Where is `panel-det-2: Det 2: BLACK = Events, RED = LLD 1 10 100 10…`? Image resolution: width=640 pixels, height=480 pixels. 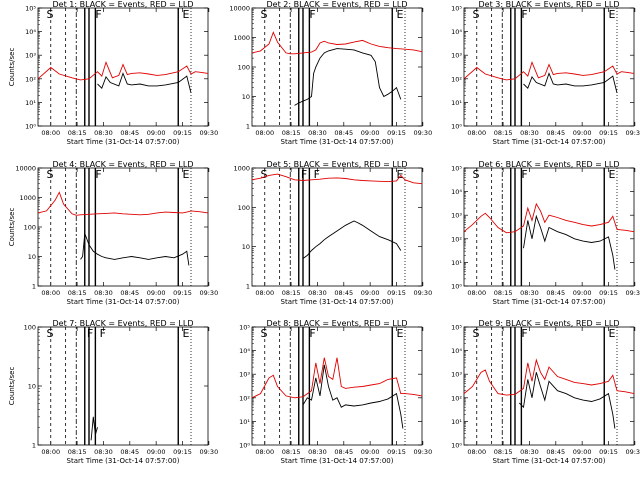
panel-det-2: Det 2: BLACK = Events, RED = LLD 1 10 100 10… is located at coordinates (330, 73).